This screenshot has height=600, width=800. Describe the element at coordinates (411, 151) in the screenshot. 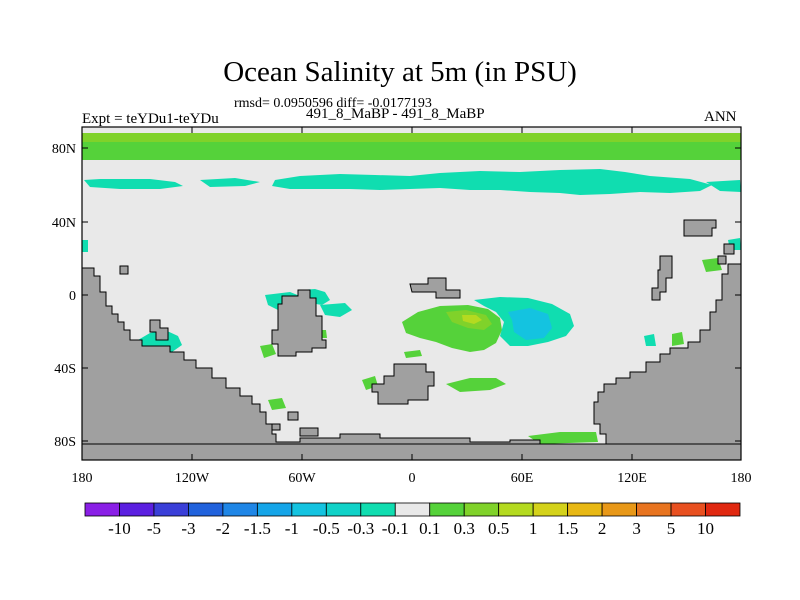

I see `arctic-band-small` at that location.